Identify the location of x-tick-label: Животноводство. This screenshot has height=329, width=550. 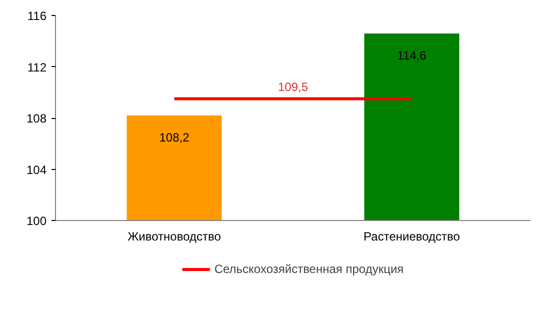
(175, 237).